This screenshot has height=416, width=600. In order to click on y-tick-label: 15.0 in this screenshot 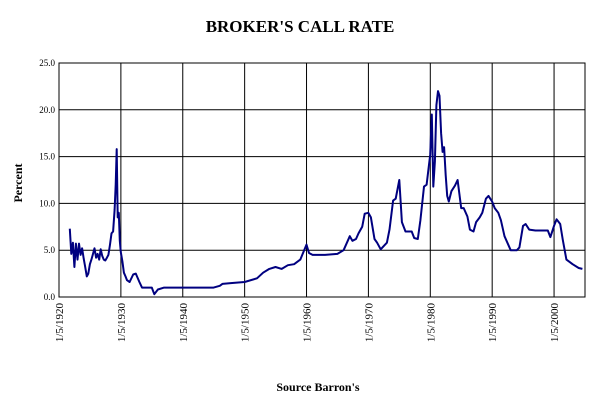, I will do `click(47, 157)`.